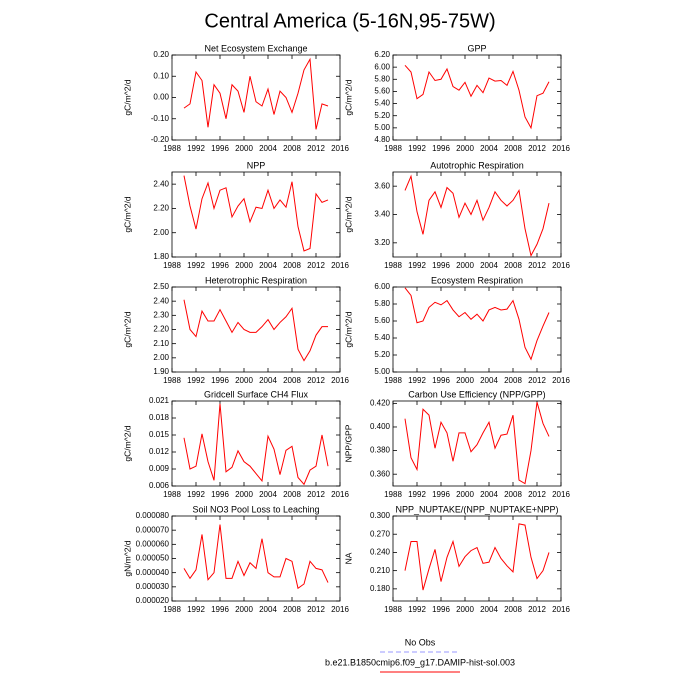 The width and height of the screenshot is (700, 700). Describe the element at coordinates (382, 54) in the screenshot. I see `y-tick-label: 6.20` at that location.